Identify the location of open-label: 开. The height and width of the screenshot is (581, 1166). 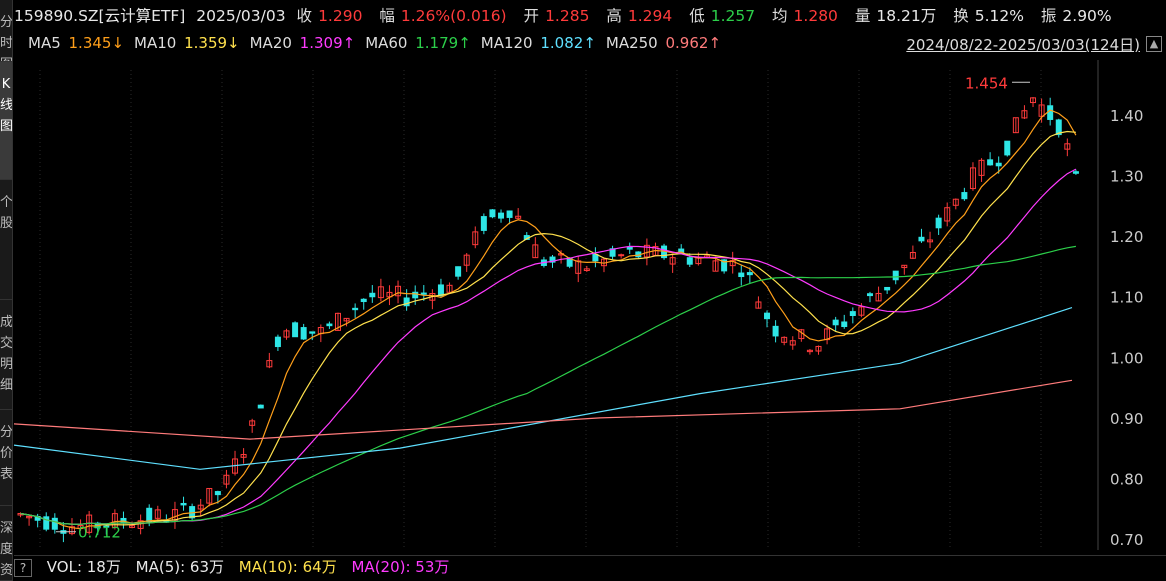
(531, 16).